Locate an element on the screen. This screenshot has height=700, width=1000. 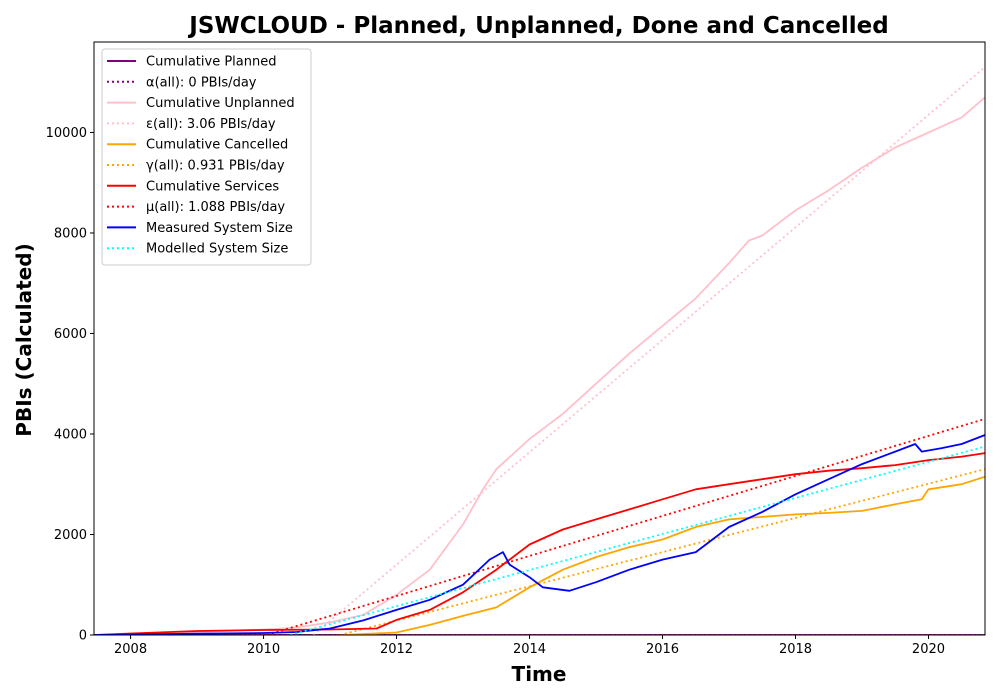
x-tick-label: 2010 is located at coordinates (263, 649).